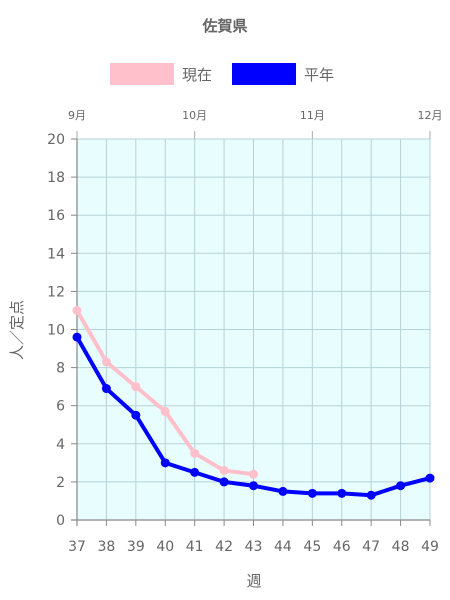  Describe the element at coordinates (136, 547) in the screenshot. I see `x-tick-label: 39` at that location.